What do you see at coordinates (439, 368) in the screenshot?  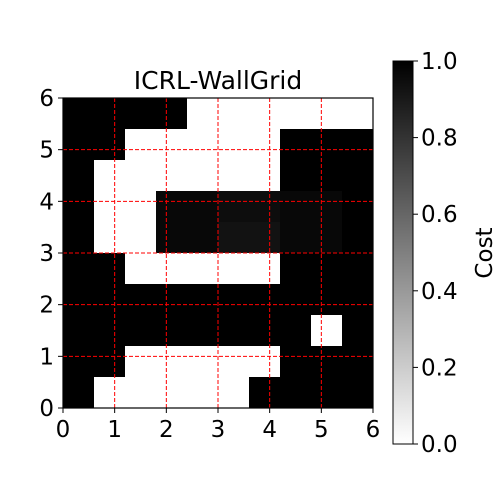 I see `colorbar-tick-label: 0.2` at bounding box center [439, 368].